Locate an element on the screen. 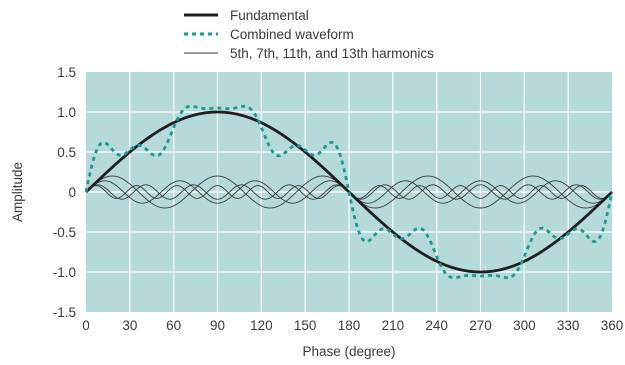 The width and height of the screenshot is (625, 365). y-tick-label: 0 is located at coordinates (72, 192).